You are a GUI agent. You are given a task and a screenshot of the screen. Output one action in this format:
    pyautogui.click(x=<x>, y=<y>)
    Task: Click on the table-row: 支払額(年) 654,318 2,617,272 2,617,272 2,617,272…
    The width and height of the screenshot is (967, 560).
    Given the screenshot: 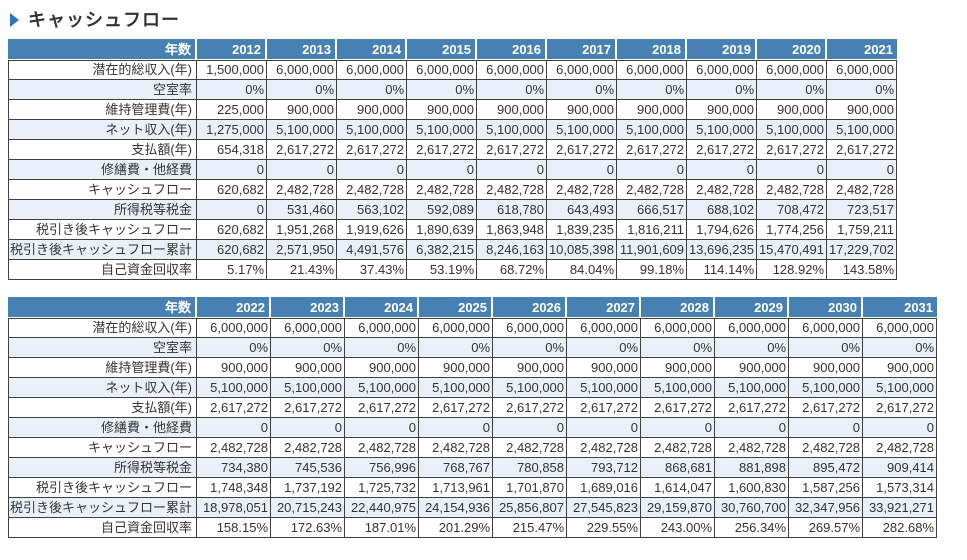 What is the action you would take?
    pyautogui.click(x=453, y=150)
    